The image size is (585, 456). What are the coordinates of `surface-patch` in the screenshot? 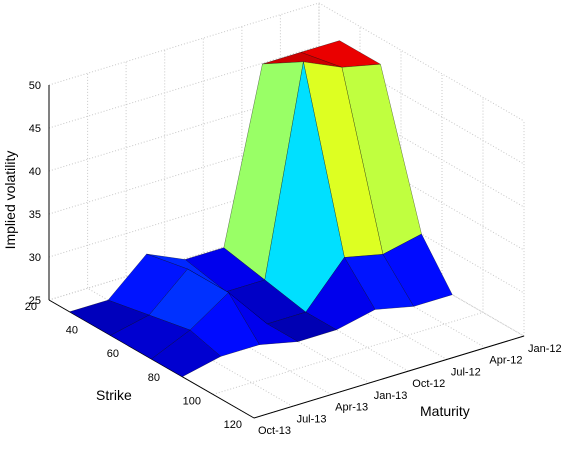 It's located at (186, 353).